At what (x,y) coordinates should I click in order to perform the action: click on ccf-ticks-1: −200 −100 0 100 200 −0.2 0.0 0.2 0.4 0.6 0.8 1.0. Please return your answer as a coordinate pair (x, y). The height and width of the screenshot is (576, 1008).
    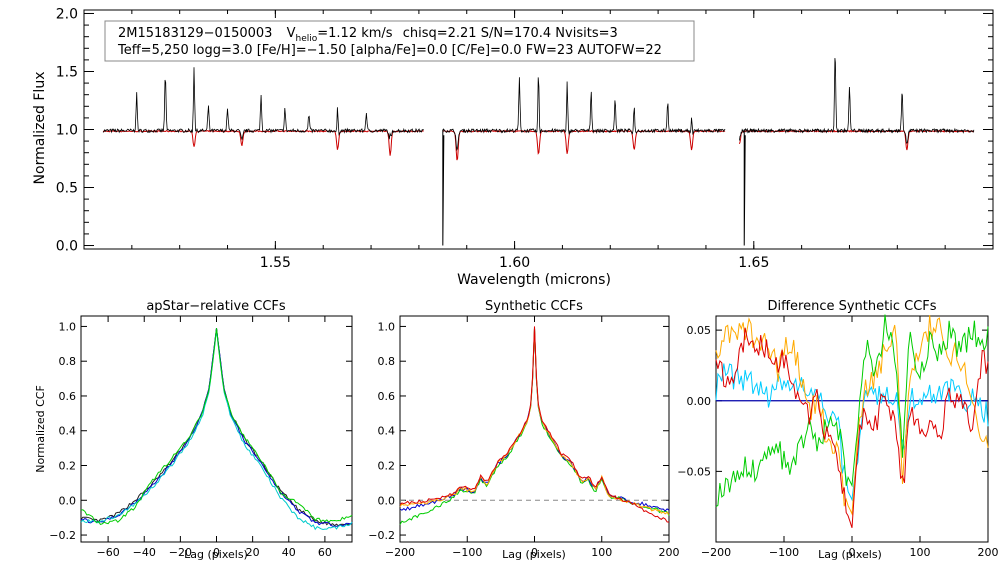
    Looking at the image, I should click on (524, 437).